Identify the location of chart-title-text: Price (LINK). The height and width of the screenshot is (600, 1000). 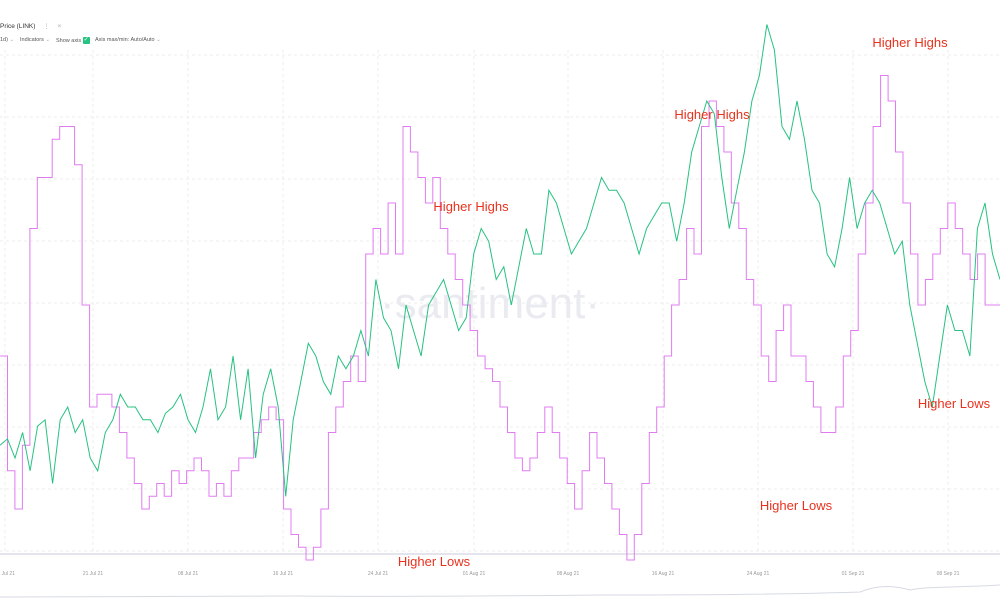
(18, 26).